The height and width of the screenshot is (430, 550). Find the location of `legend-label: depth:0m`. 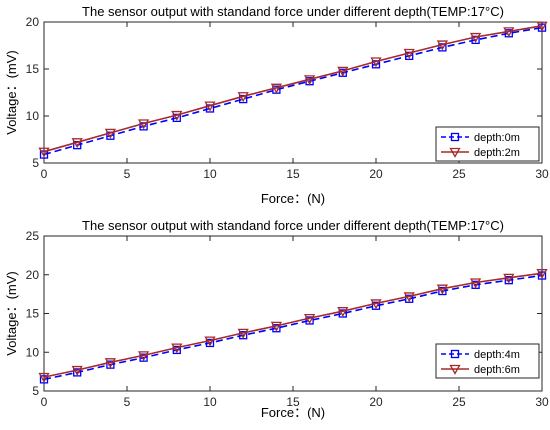

legend-label: depth:0m is located at coordinates (497, 138).